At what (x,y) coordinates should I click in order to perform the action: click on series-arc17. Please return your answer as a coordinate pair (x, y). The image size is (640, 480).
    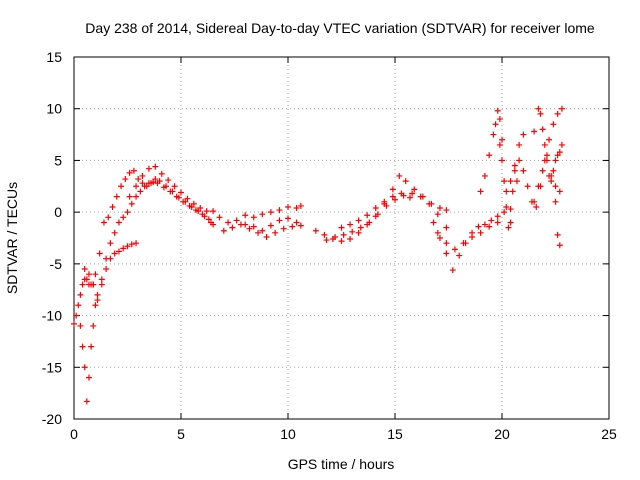
    Looking at the image, I should click on (547, 178).